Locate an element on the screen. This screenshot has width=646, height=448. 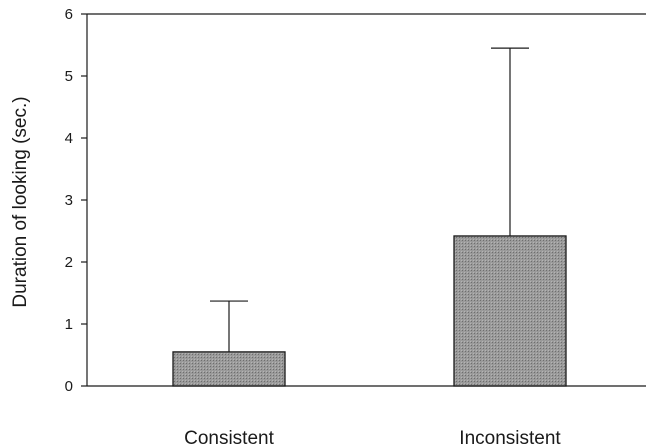
bar-inconsistent is located at coordinates (510, 311).